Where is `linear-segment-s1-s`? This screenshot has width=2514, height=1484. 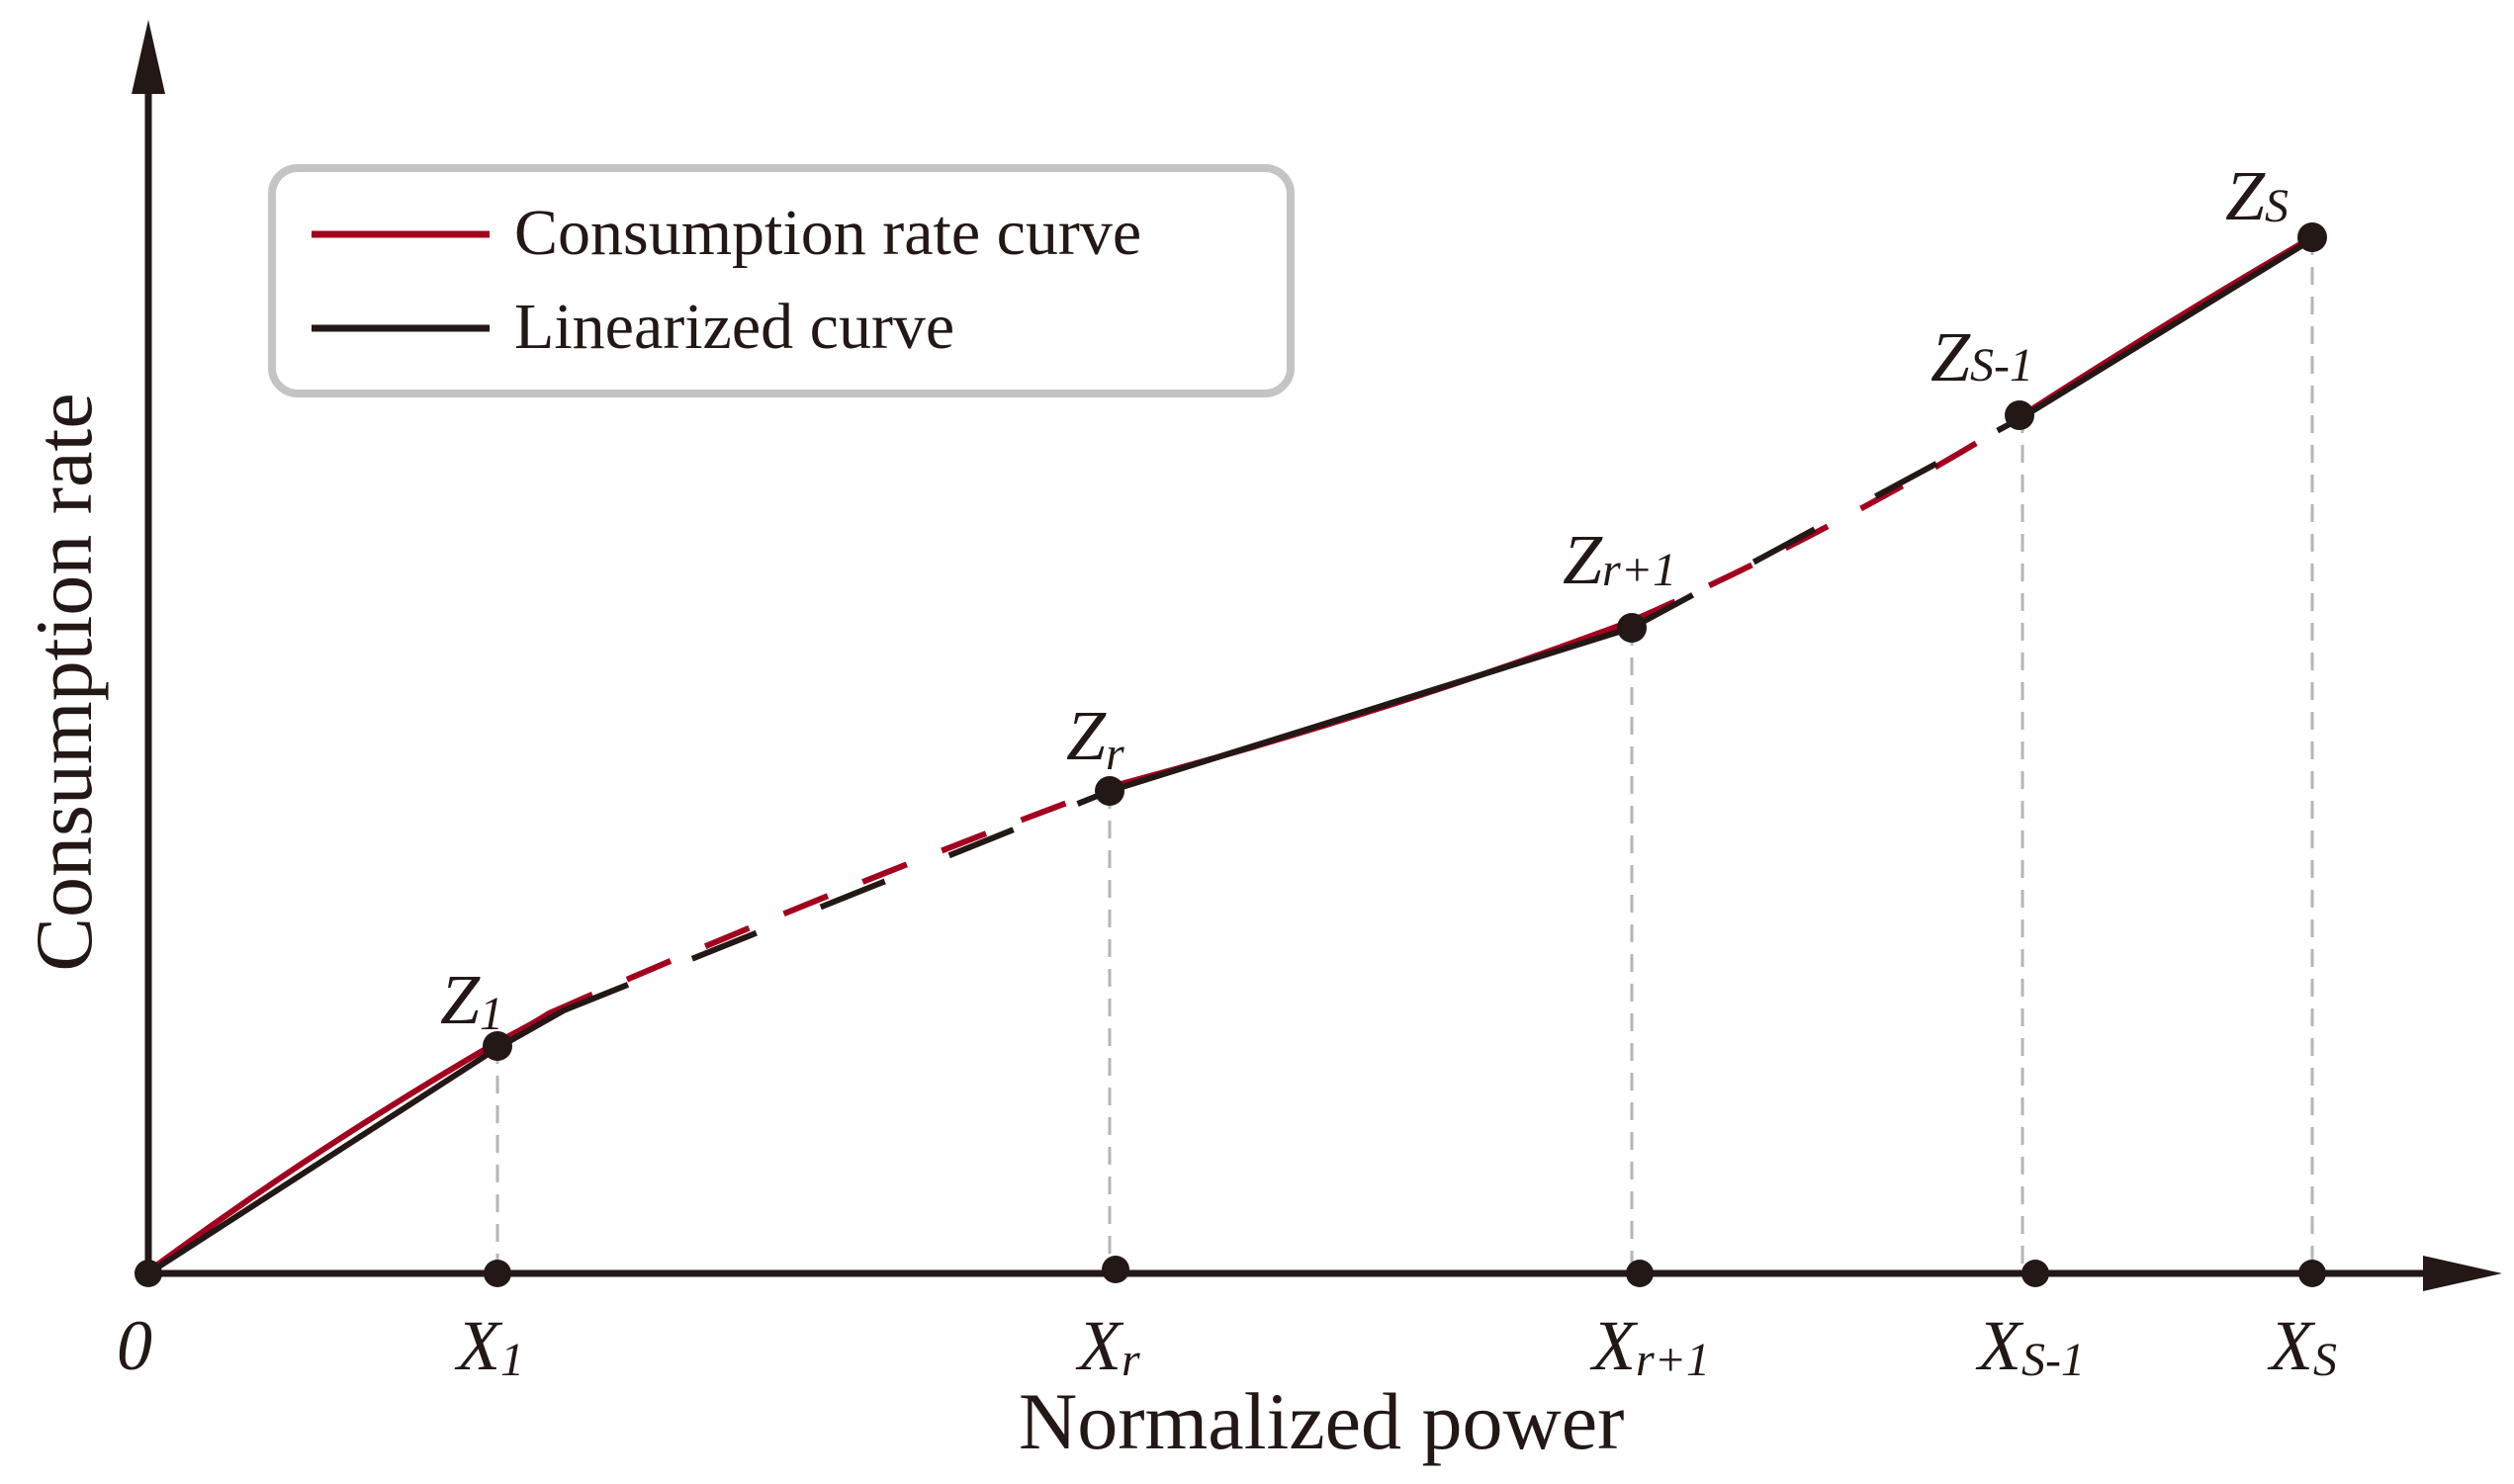 linear-segment-s1-s is located at coordinates (2167, 328).